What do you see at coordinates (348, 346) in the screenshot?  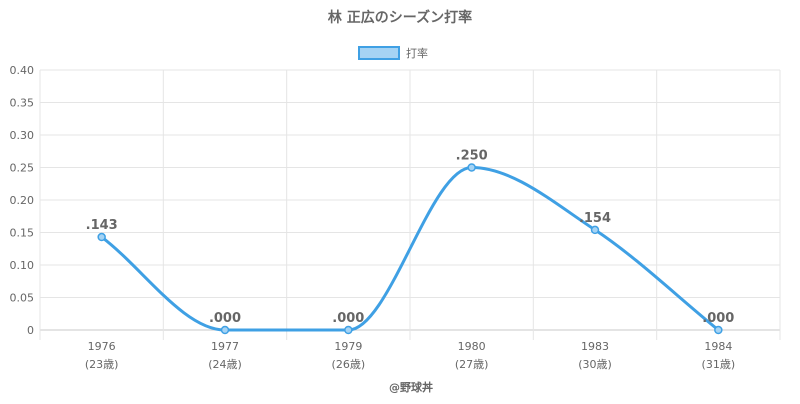 I see `x-tick-label: 1979` at bounding box center [348, 346].